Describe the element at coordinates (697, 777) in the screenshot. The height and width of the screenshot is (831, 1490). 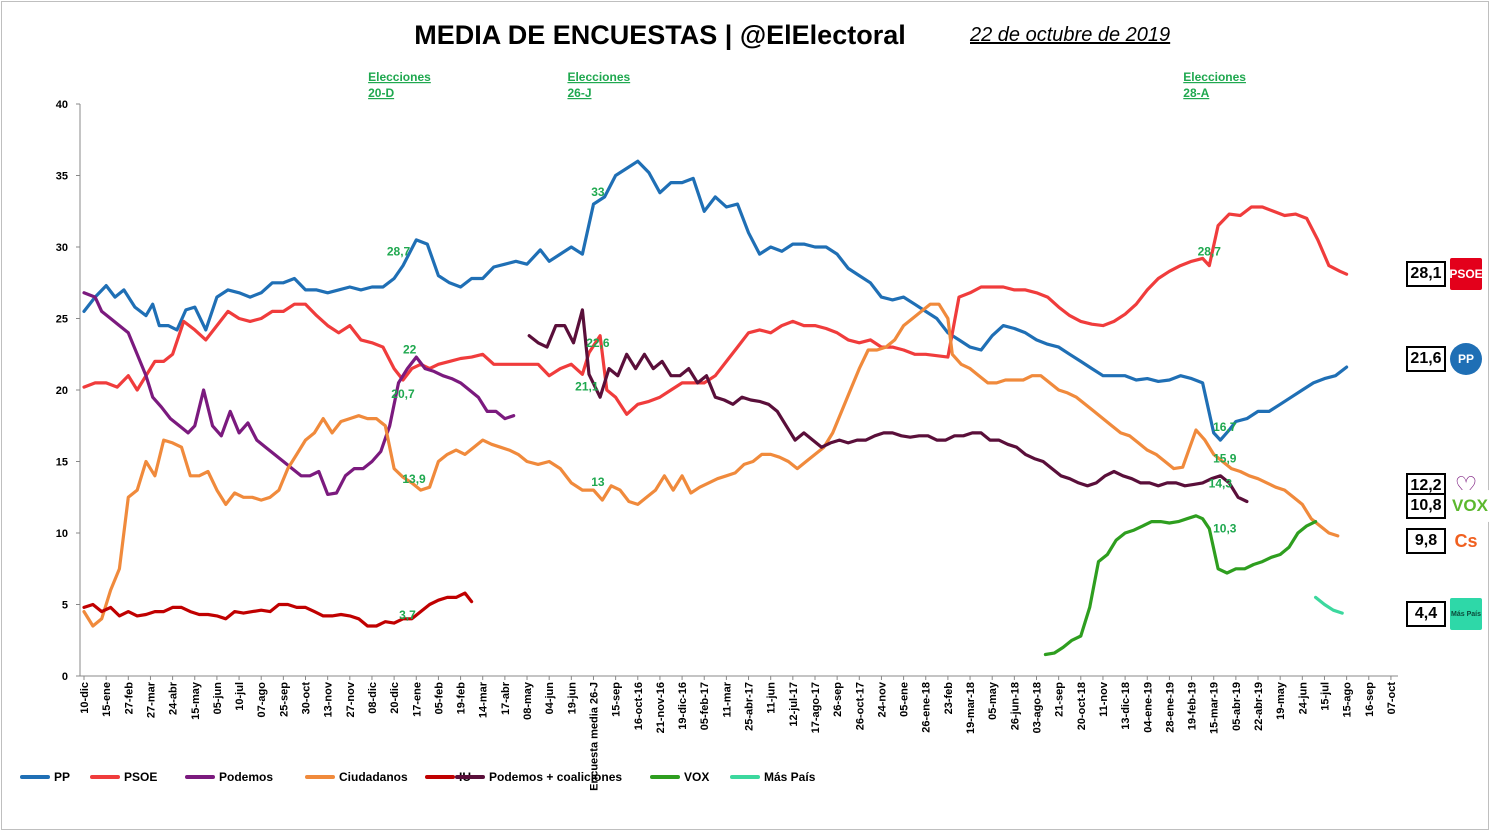
I see `legend-label: VOX` at that location.